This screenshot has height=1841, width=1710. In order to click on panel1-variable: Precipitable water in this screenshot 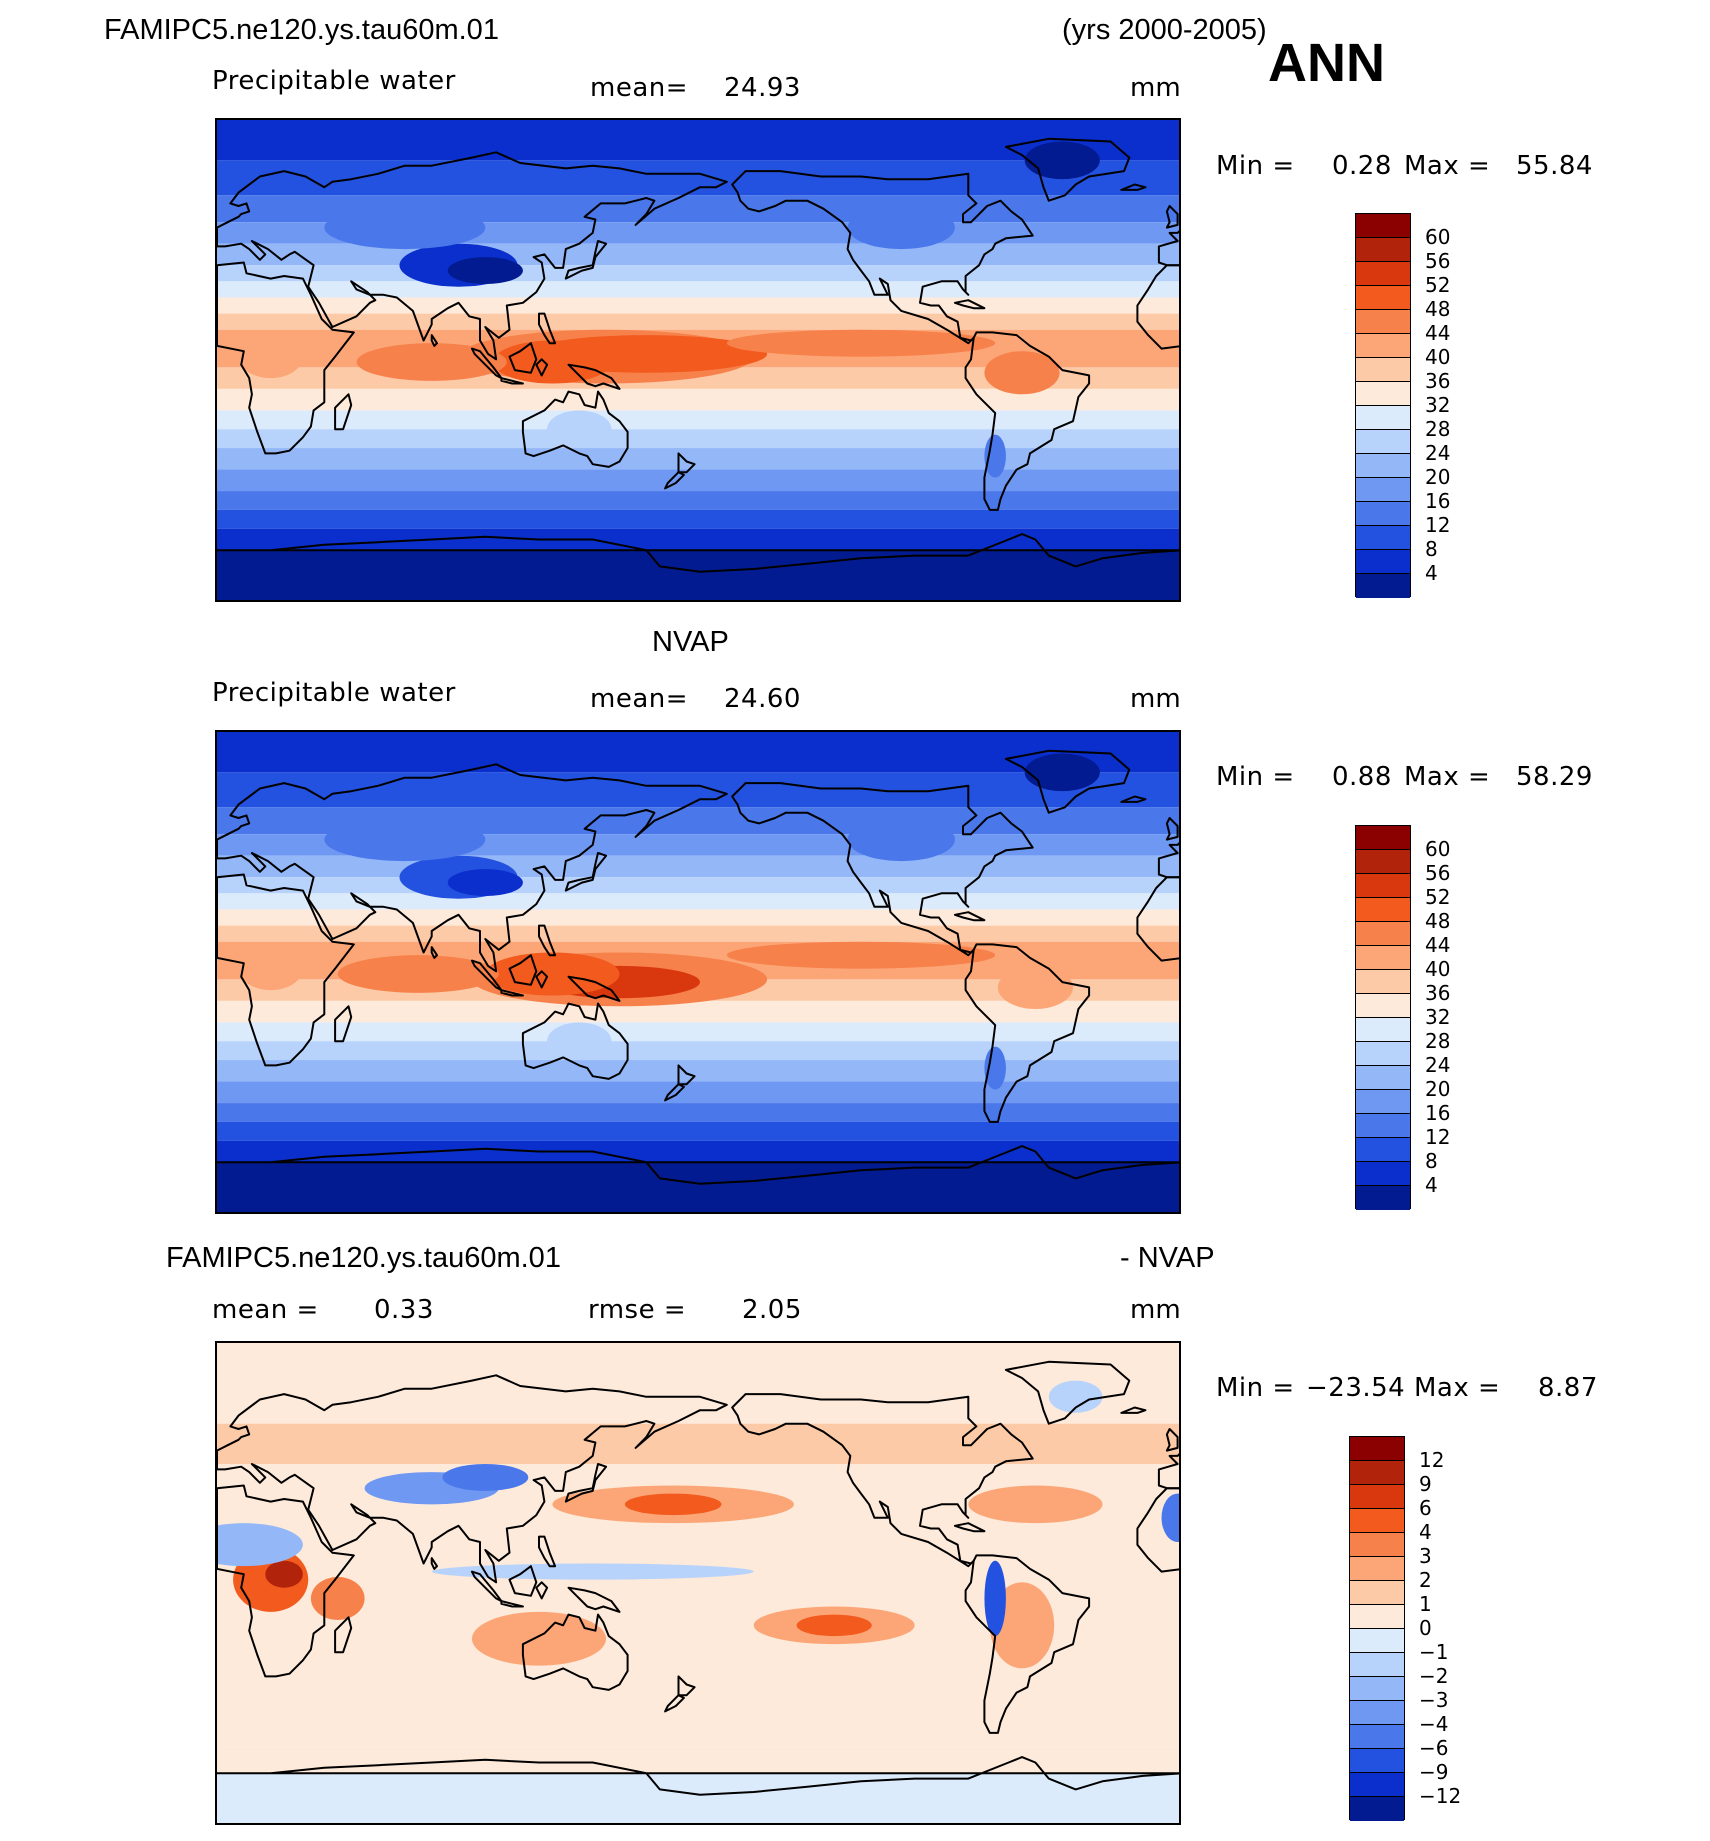, I will do `click(334, 81)`.